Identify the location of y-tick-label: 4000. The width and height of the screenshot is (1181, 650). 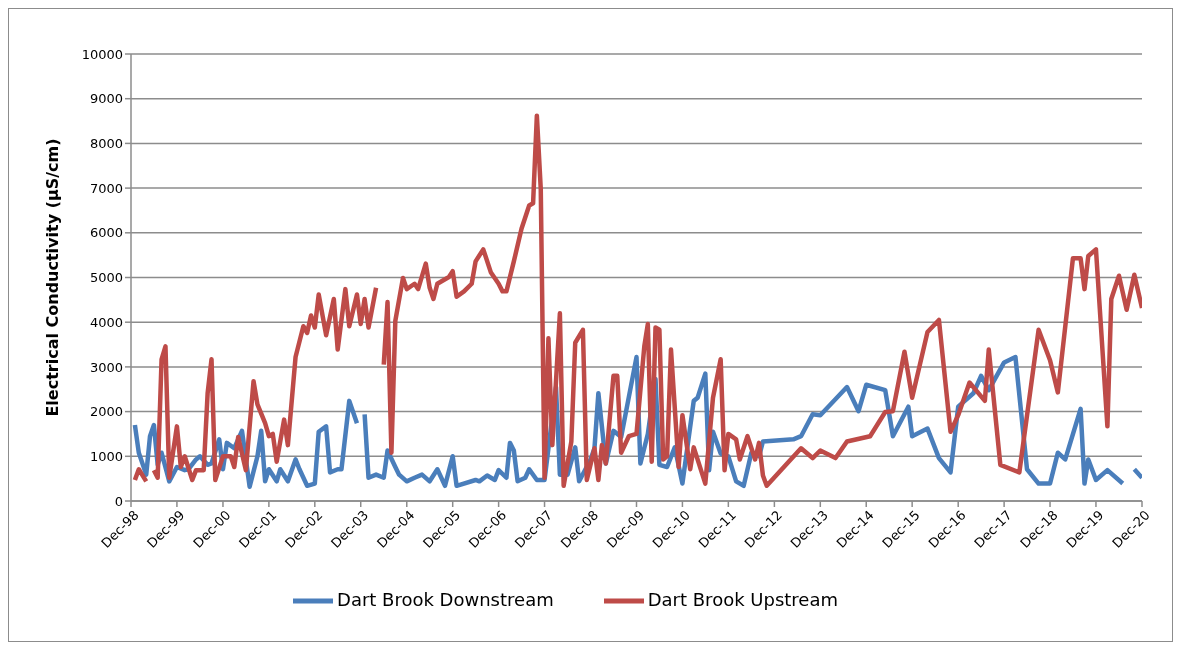
(106, 322).